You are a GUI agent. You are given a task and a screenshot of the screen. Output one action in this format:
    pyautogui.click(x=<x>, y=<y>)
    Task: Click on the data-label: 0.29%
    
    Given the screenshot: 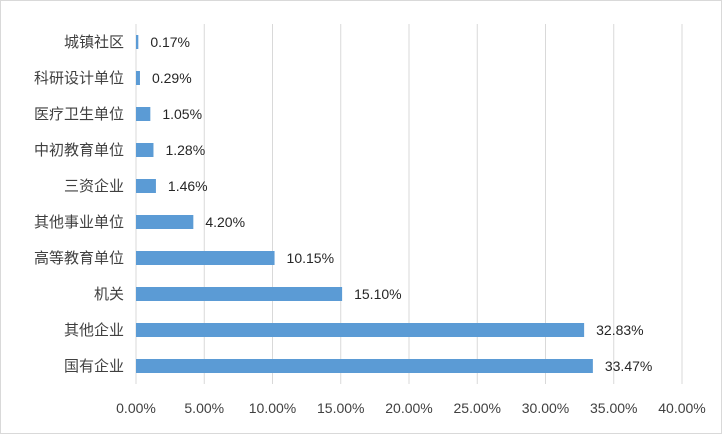 What is the action you would take?
    pyautogui.click(x=172, y=78)
    